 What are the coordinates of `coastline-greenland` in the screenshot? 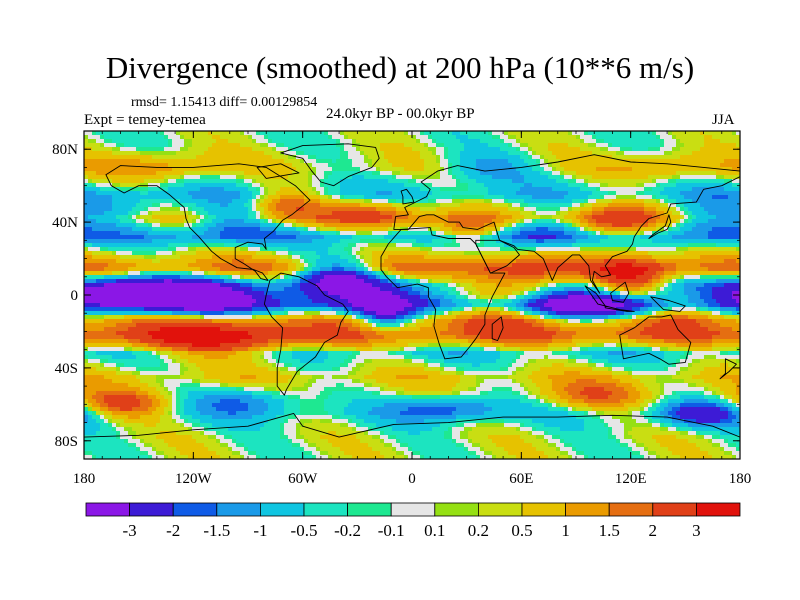 It's located at (330, 165).